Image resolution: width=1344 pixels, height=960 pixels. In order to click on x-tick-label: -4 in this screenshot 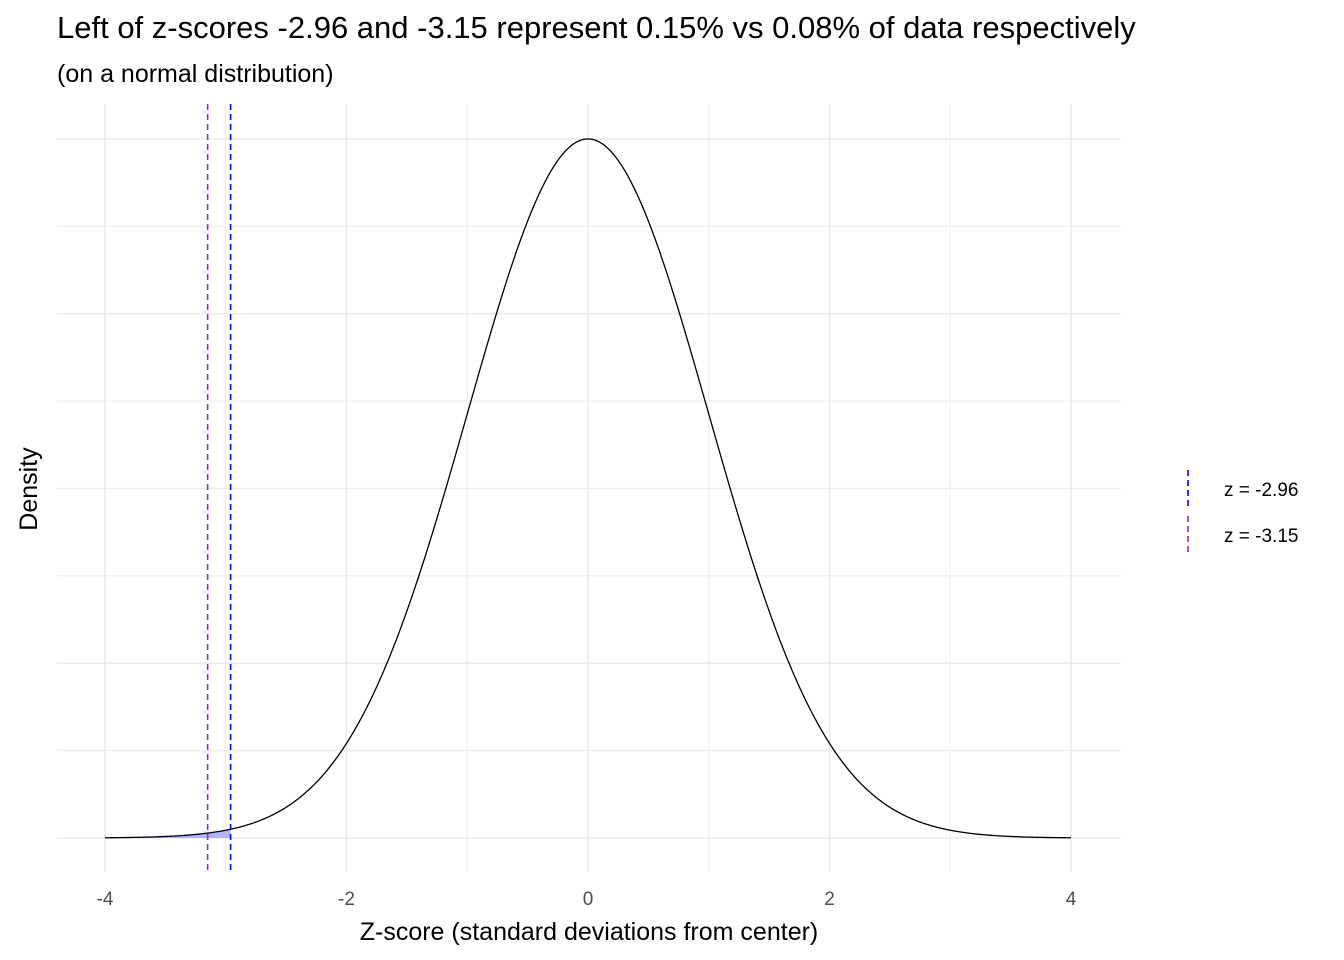, I will do `click(105, 899)`.